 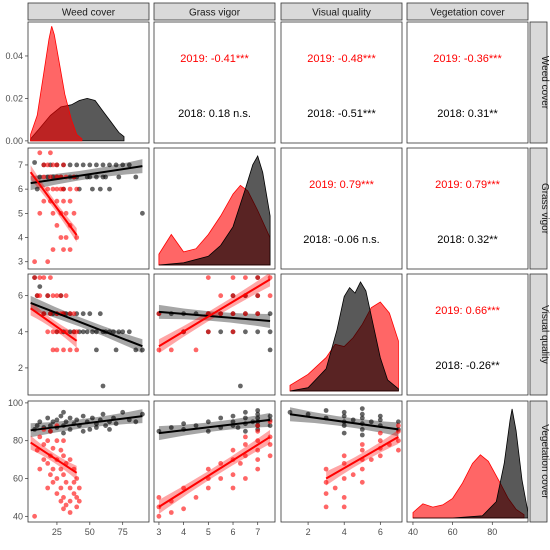 I want to click on correlation-2018-label: 2018: 0.32**, so click(x=467, y=240).